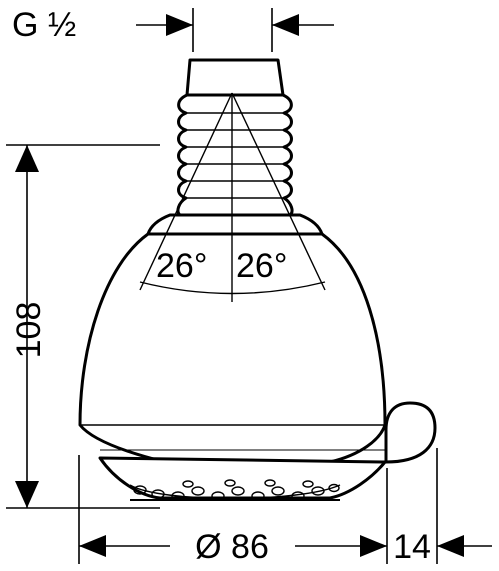  I want to click on side-lever, so click(410, 432).